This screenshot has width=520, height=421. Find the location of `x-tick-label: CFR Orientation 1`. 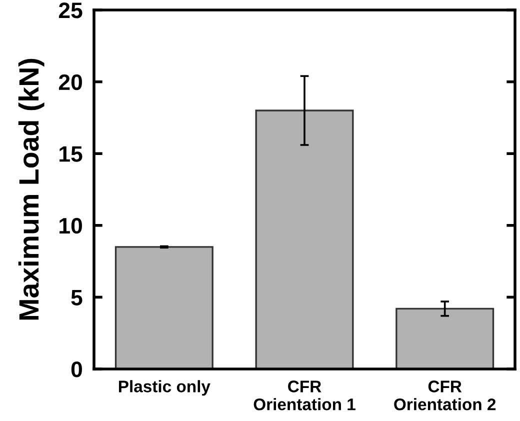

x-tick-label: CFR Orientation 1 is located at coordinates (305, 395).